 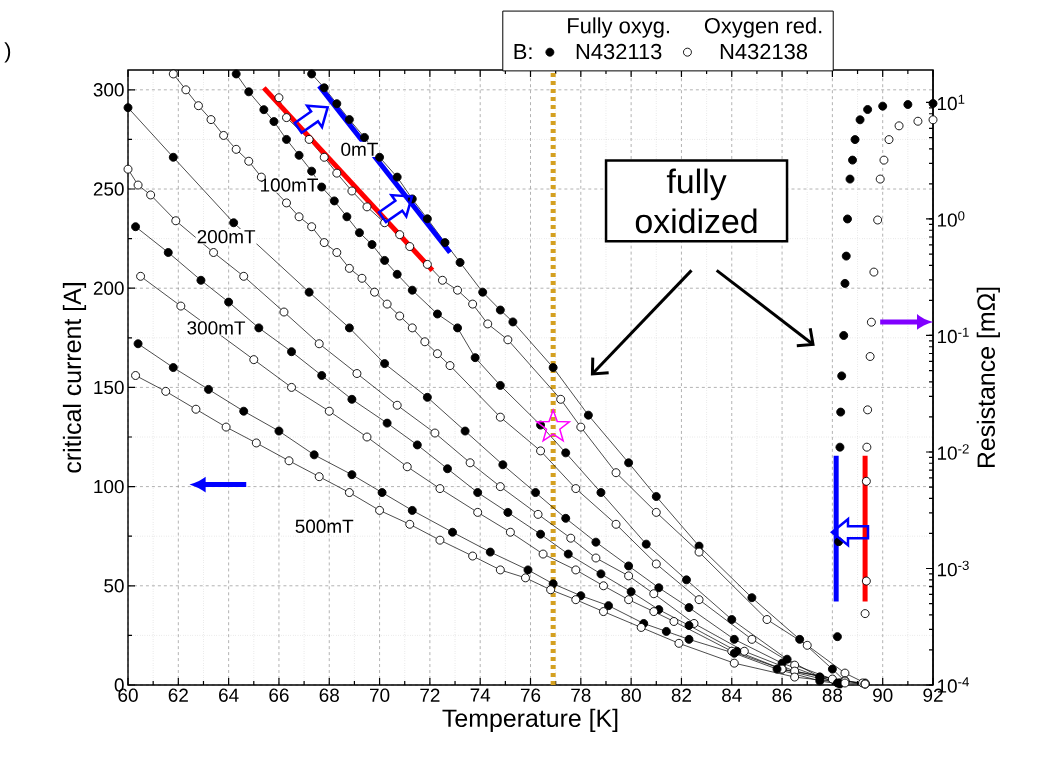 I want to click on y2-tick-label: 10$^{-1}$, so click(x=953, y=335).